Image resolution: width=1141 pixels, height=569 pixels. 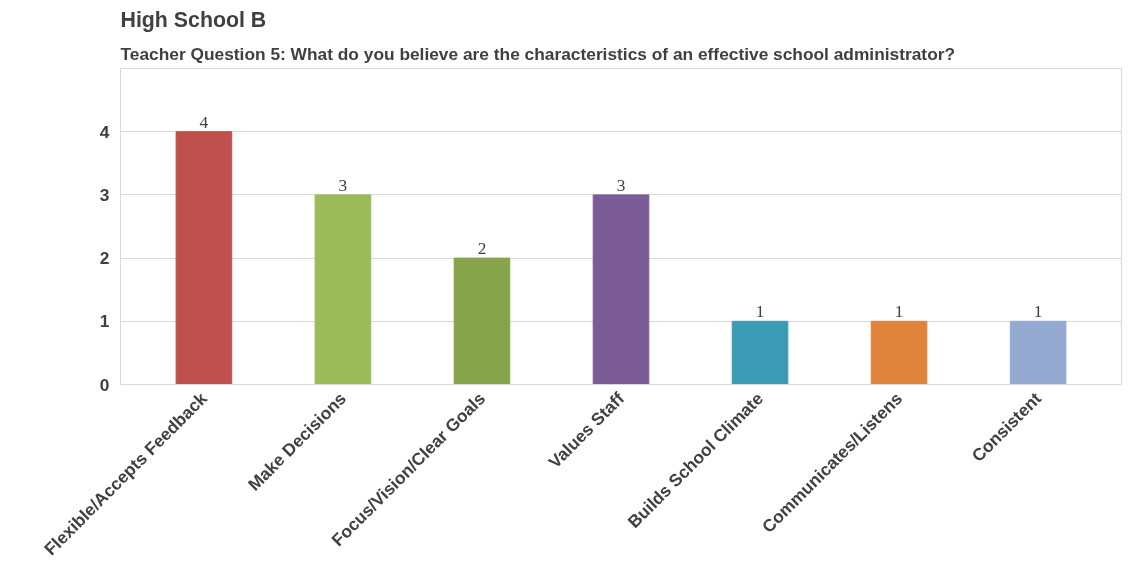 I want to click on data-label: 4, so click(x=204, y=122).